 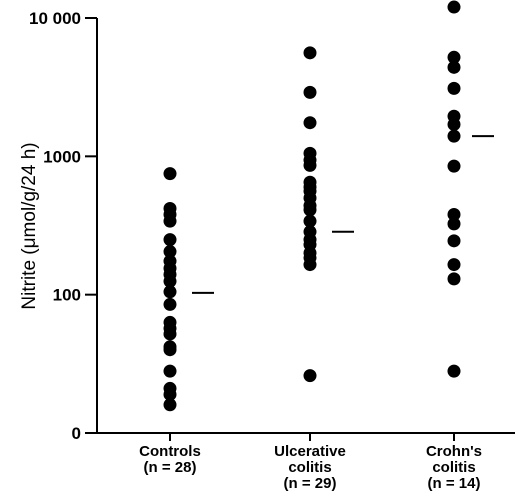 I want to click on y-tick-label: 1000, so click(x=62, y=156).